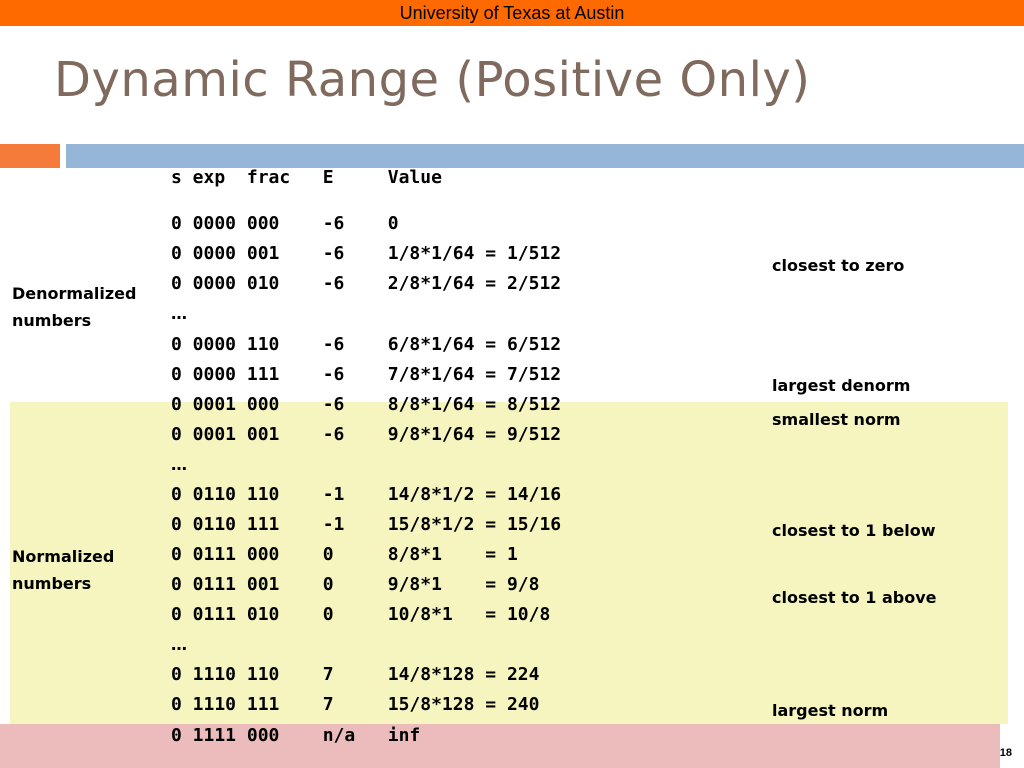  I want to click on table-row: 0 0001 001 -6 9/8*1/64 = 9/512, so click(366, 434).